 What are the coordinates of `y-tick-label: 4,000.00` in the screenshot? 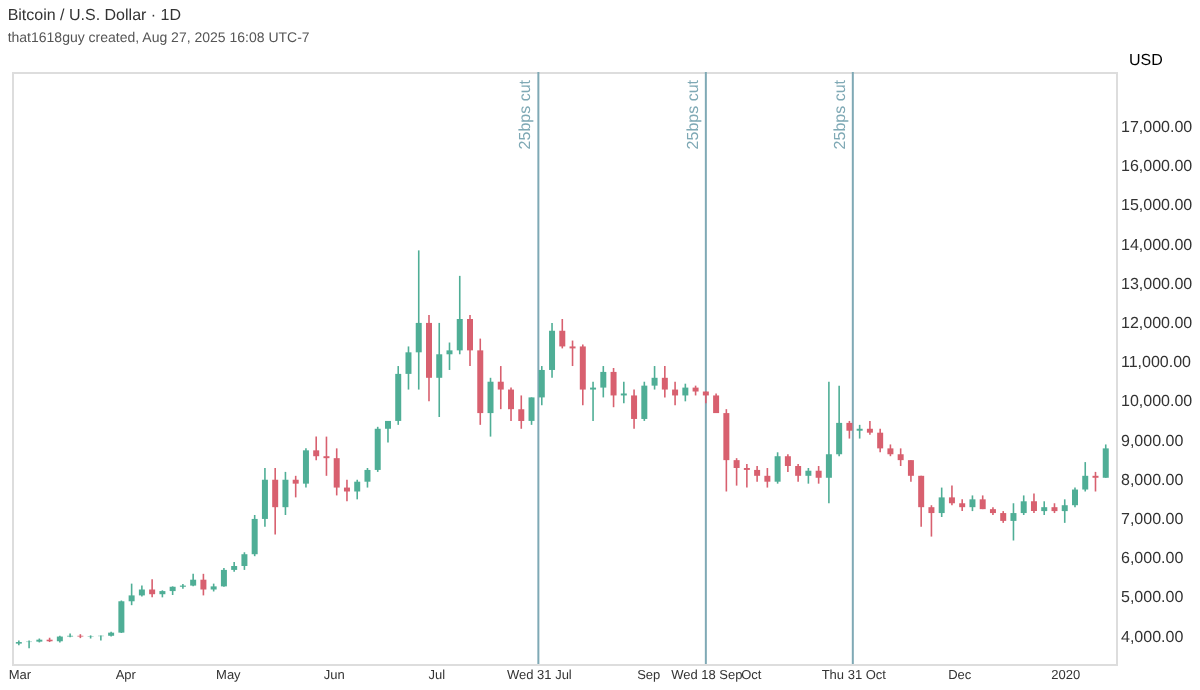 It's located at (1153, 636).